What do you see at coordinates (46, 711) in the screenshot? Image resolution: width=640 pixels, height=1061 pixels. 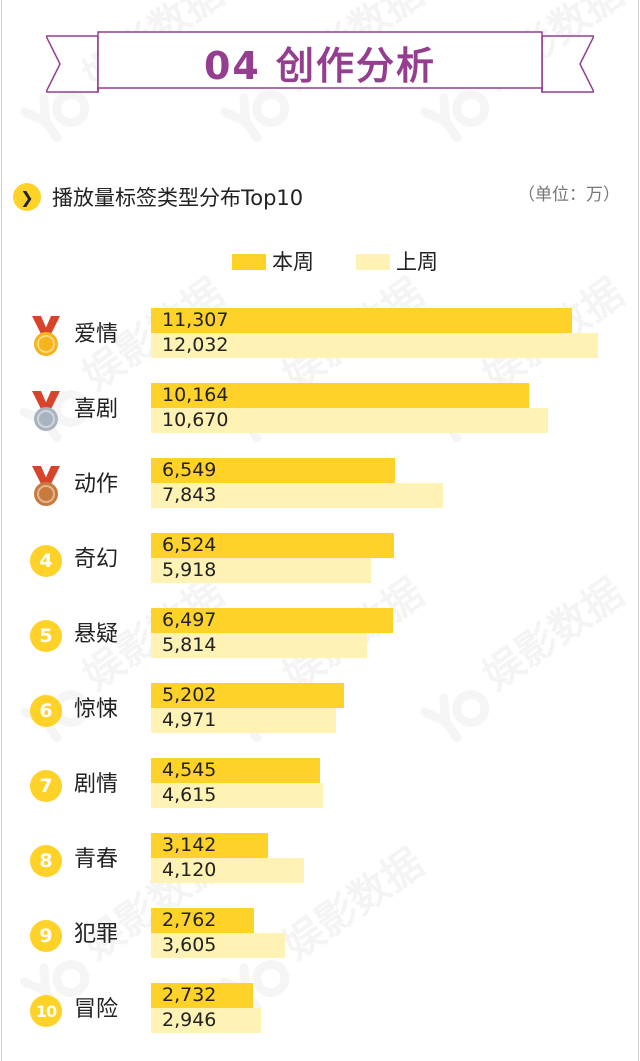 I see `rank-badge: 6` at bounding box center [46, 711].